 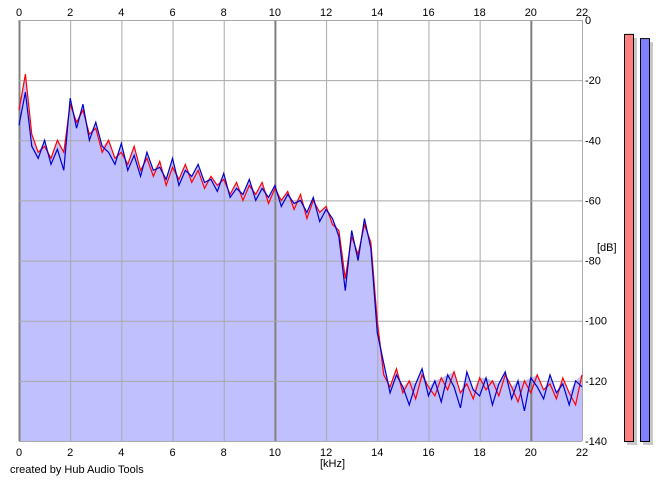 I want to click on y-tick-label: -40, so click(x=593, y=141).